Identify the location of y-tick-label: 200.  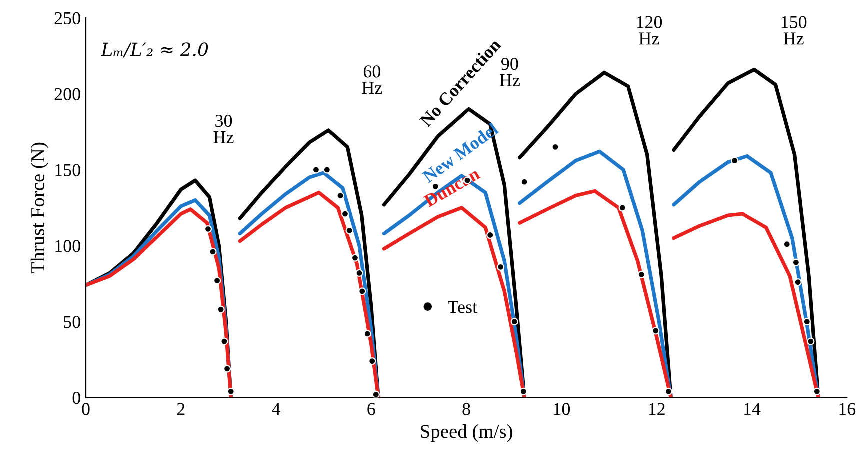
(67, 94).